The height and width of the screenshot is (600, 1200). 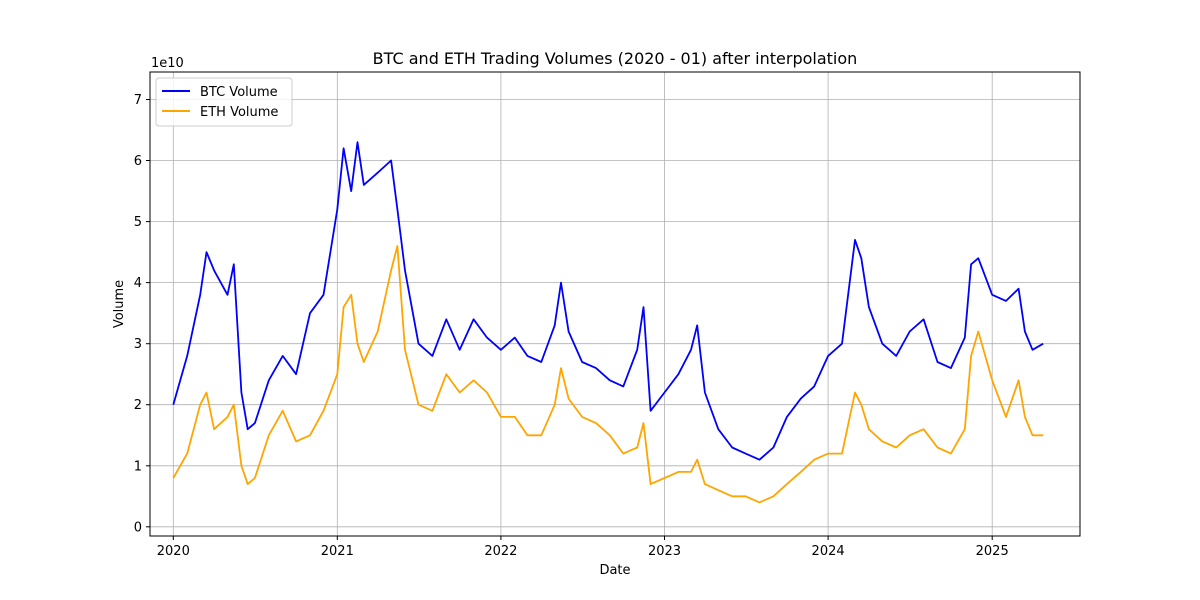 I want to click on y-tick-label: 2, so click(x=138, y=405).